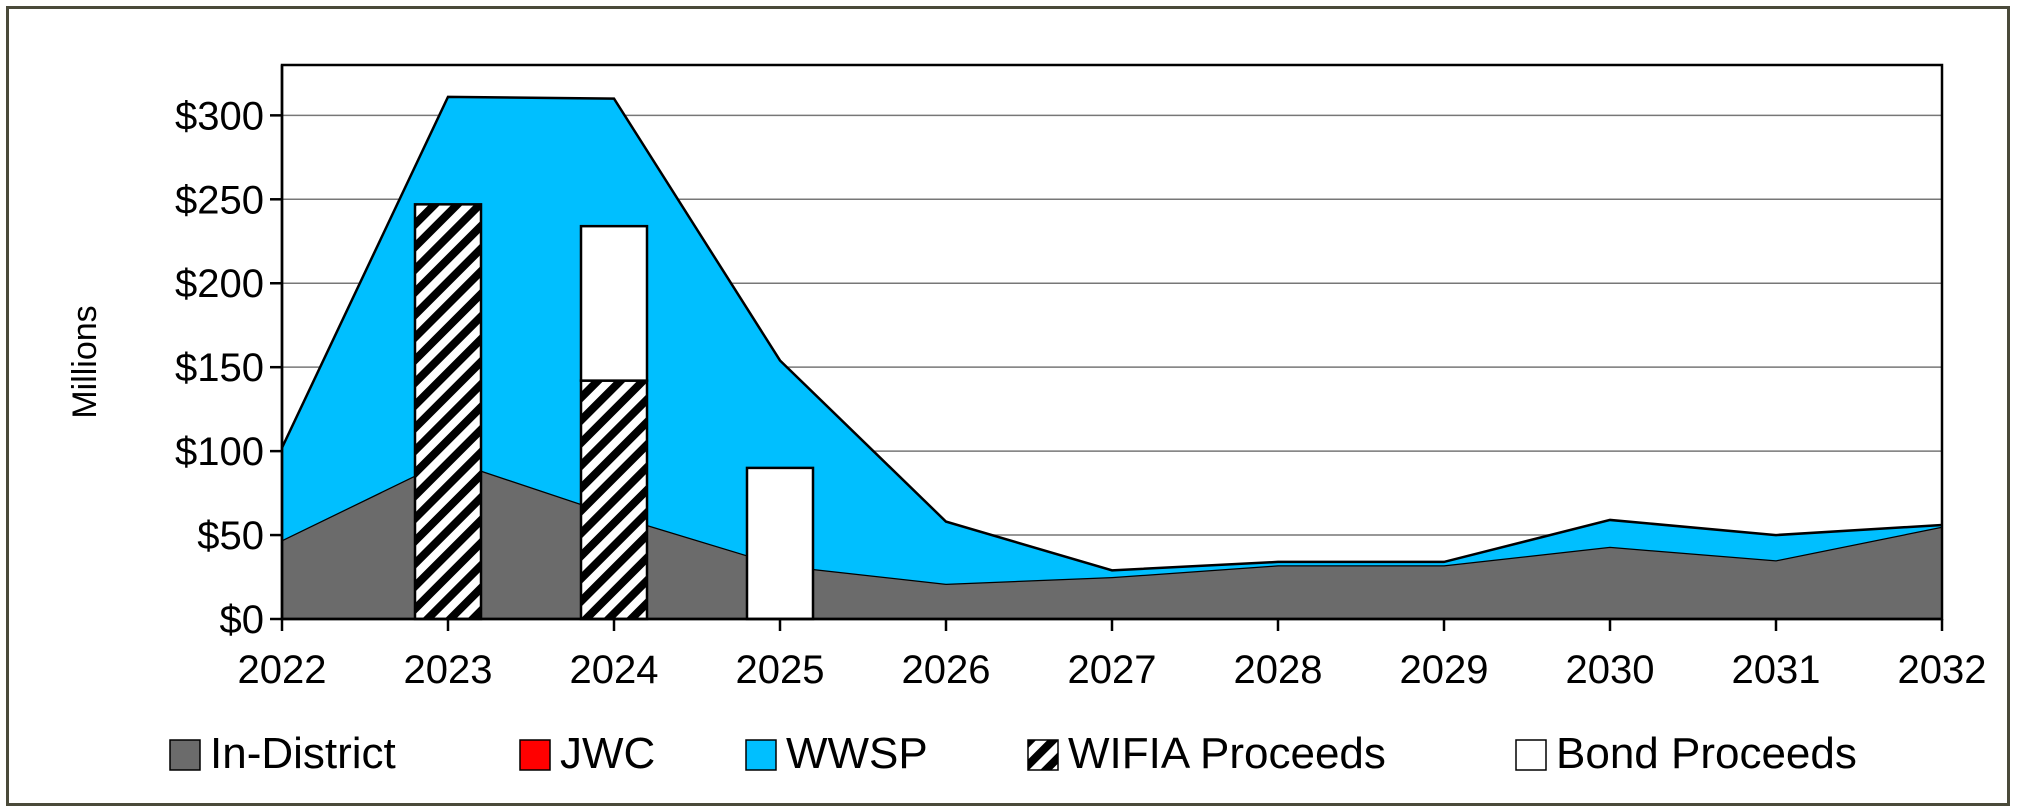  What do you see at coordinates (946, 670) in the screenshot?
I see `x-tick-label-4: 2026` at bounding box center [946, 670].